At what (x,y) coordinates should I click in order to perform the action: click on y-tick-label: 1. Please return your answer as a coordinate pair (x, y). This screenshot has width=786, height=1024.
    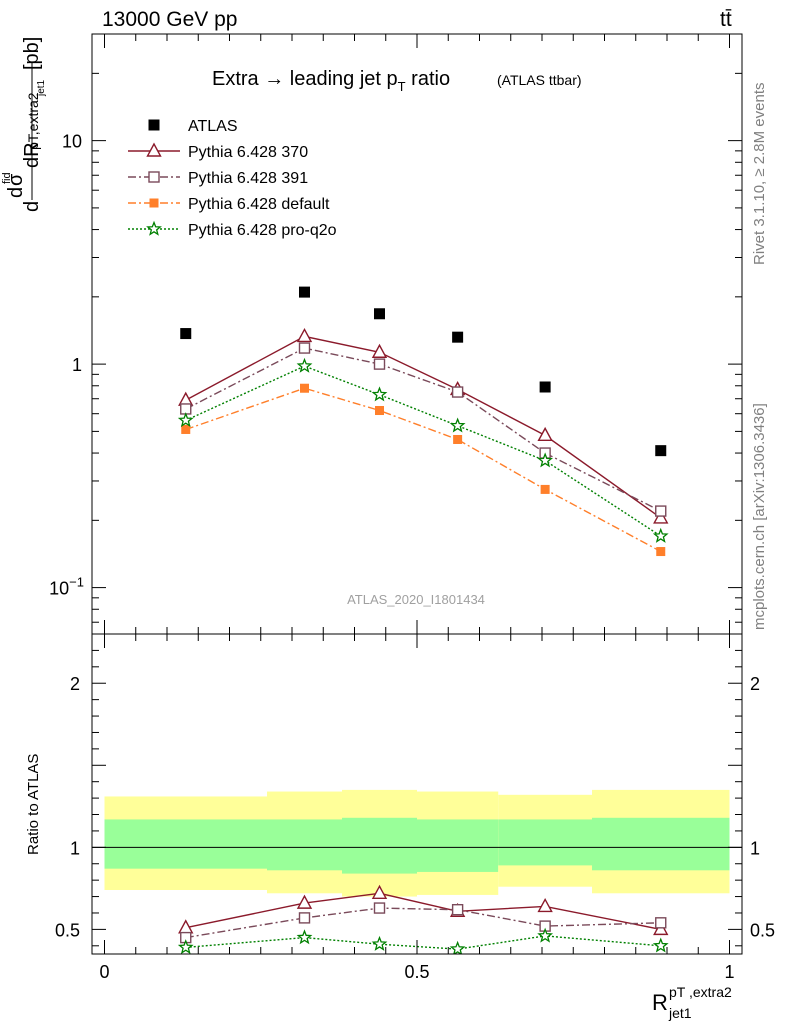
    Looking at the image, I should click on (77, 365).